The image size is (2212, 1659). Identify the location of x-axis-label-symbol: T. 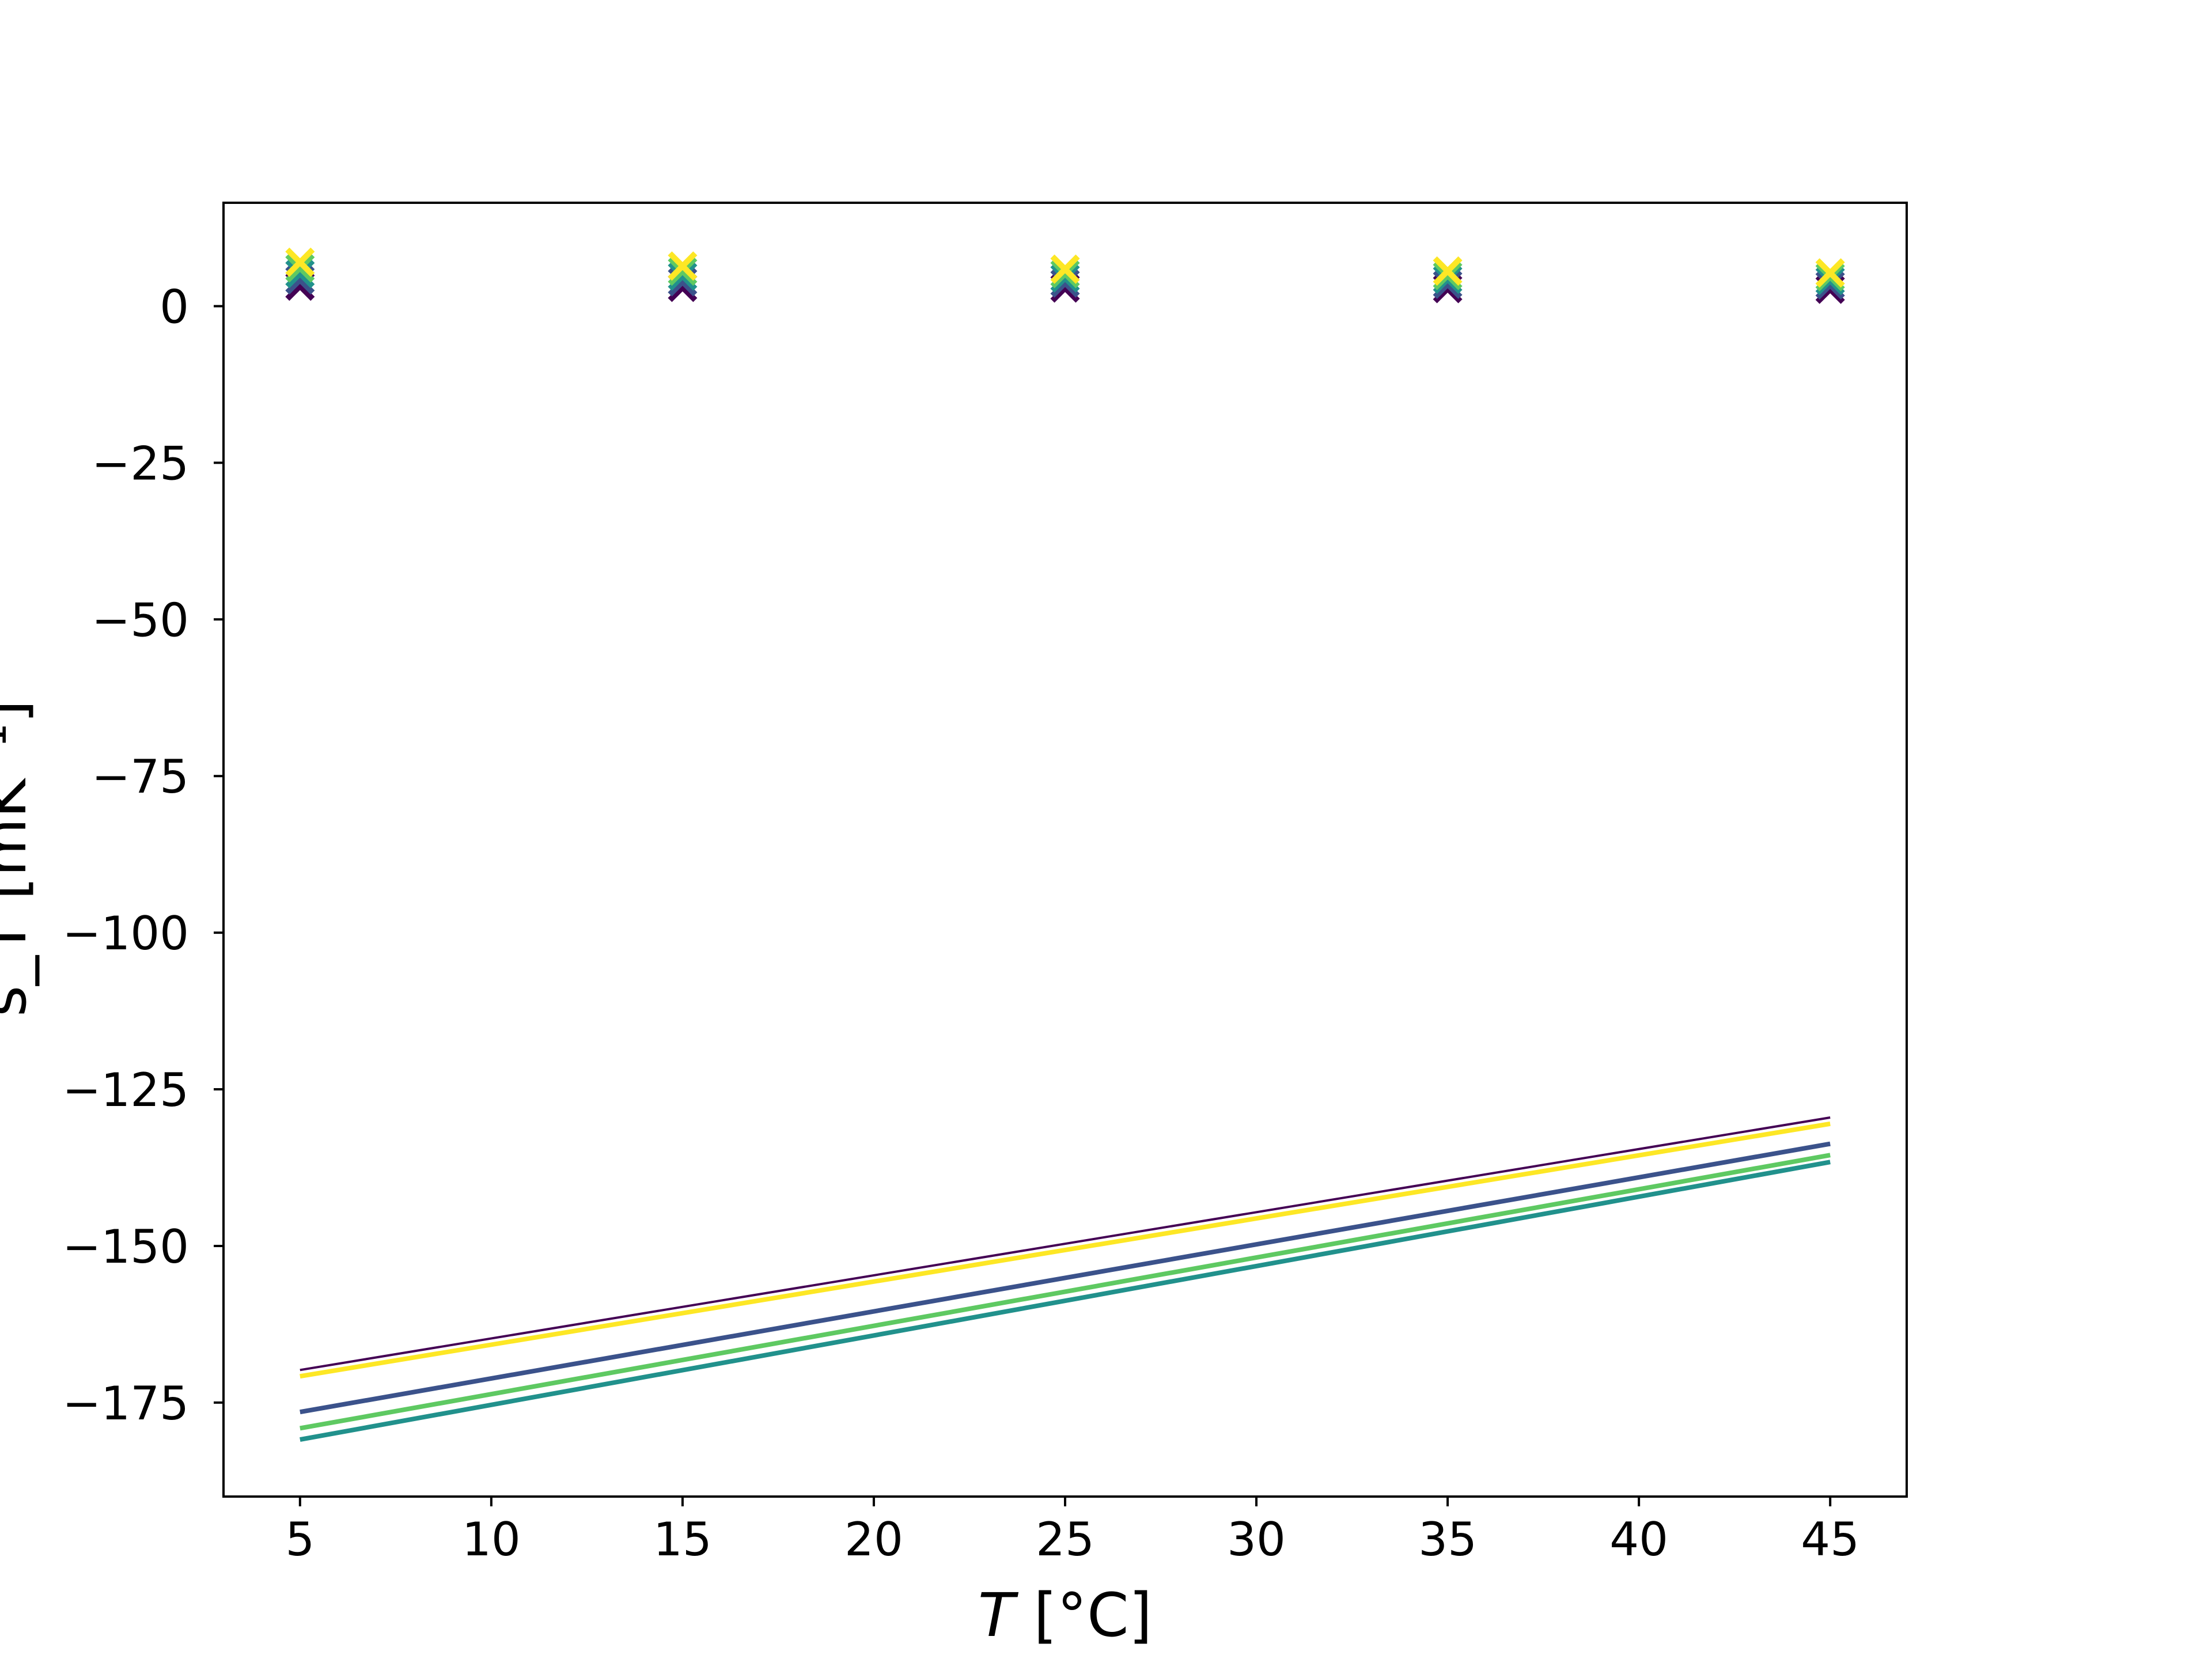
(998, 1615).